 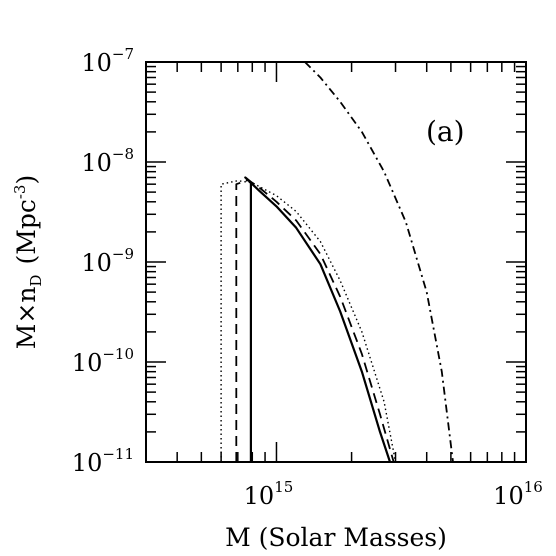 I want to click on panel-label: (a), so click(x=445, y=131).